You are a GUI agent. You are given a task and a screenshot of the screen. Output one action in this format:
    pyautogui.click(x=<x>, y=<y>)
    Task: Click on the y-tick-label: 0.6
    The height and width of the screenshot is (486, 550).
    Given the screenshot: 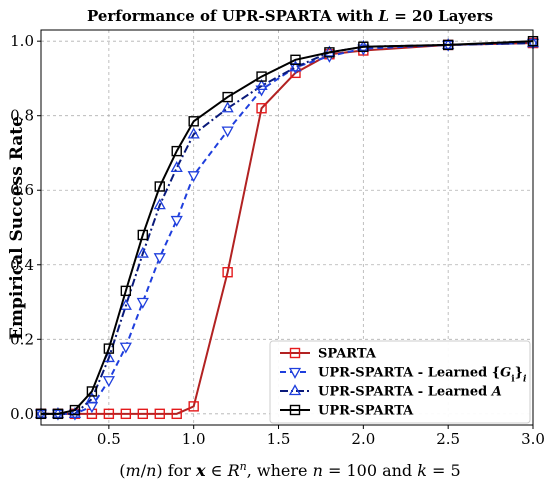 What is the action you would take?
    pyautogui.click(x=22, y=190)
    